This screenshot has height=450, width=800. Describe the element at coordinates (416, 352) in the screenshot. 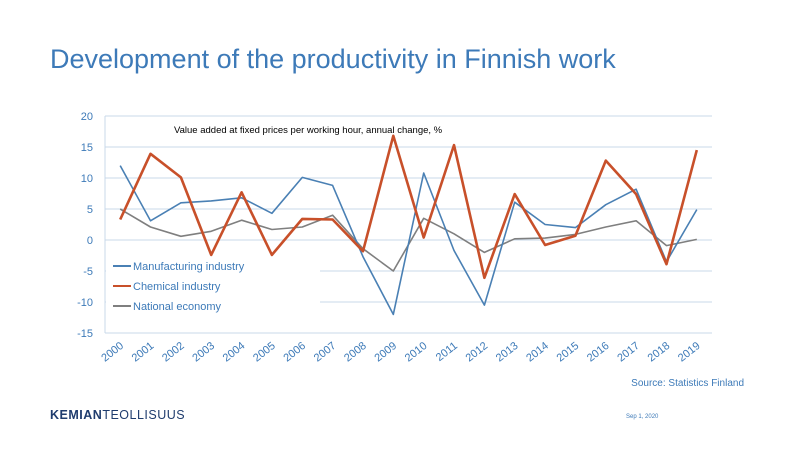

I see `x-tick-label: 2010` at that location.